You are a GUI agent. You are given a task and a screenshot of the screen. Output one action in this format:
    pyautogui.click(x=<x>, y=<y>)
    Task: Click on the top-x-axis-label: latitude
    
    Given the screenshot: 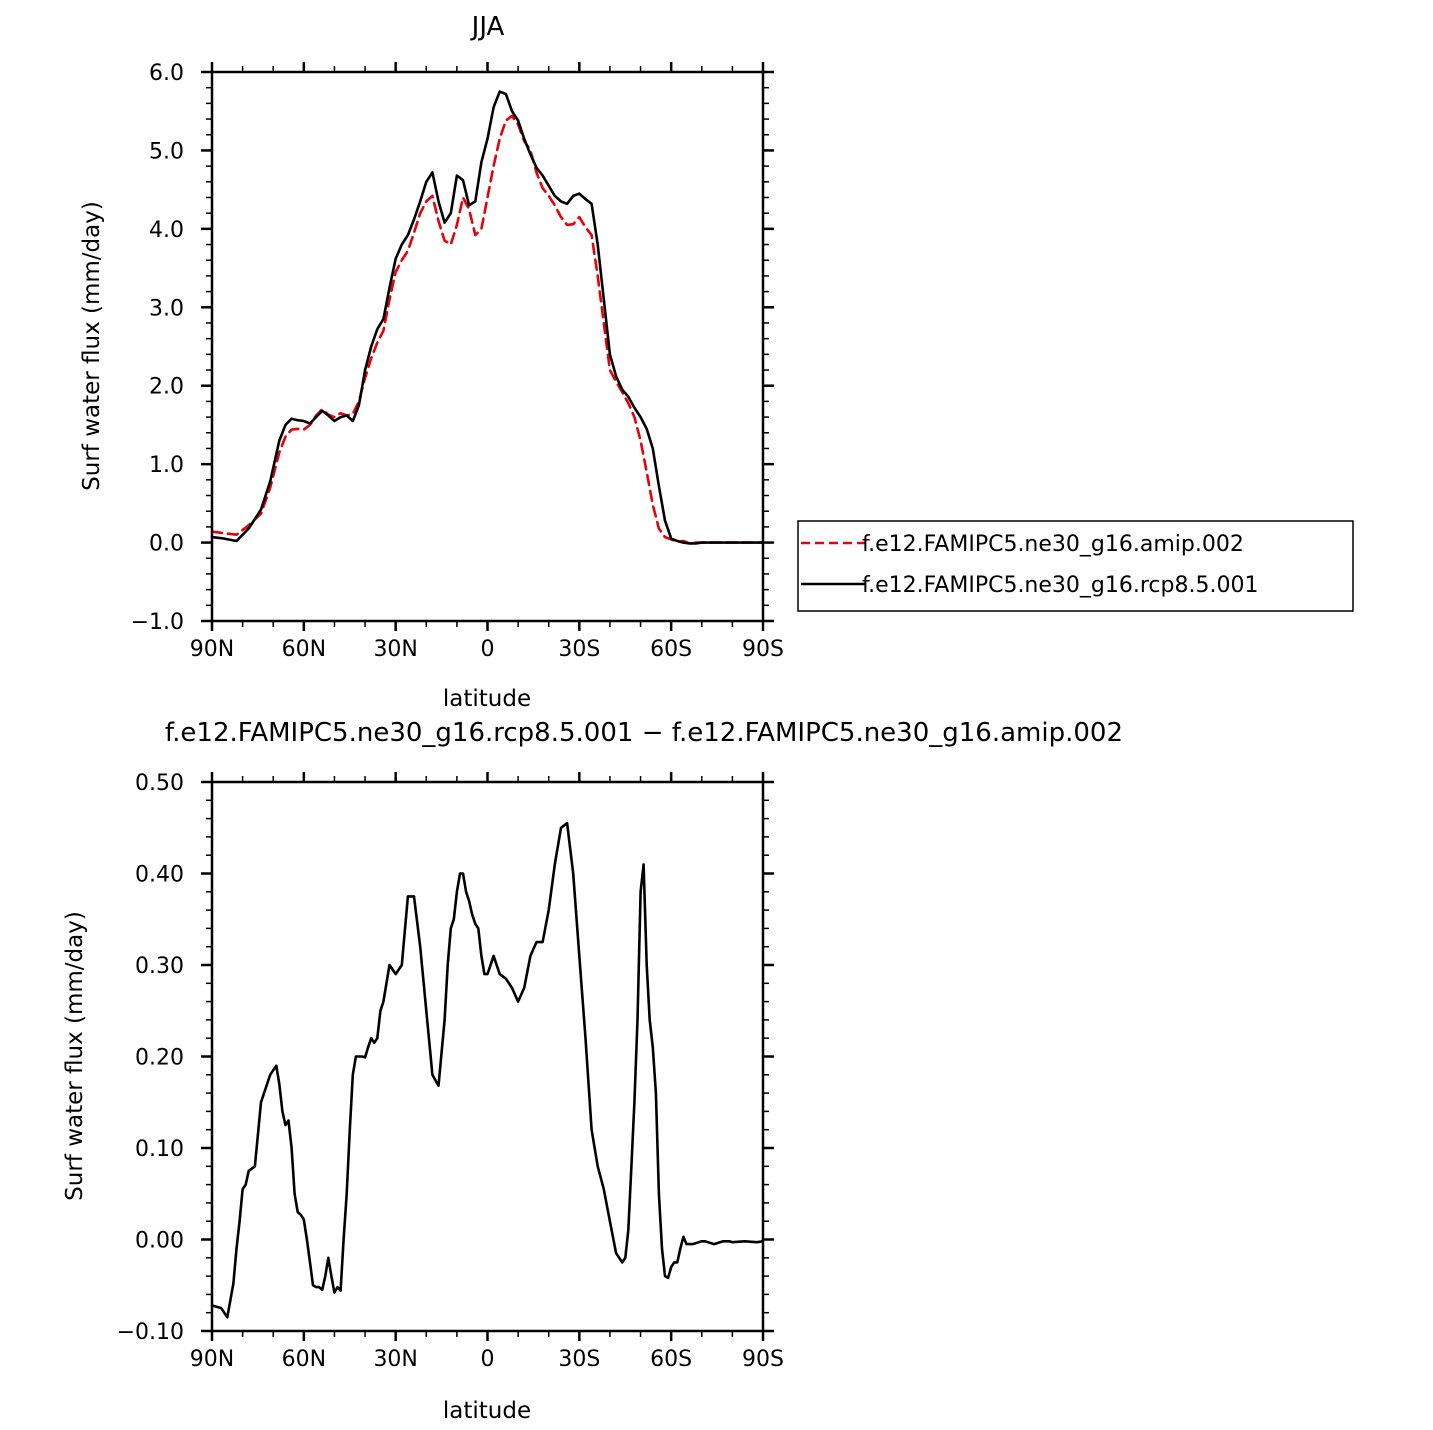 What is the action you would take?
    pyautogui.click(x=487, y=699)
    